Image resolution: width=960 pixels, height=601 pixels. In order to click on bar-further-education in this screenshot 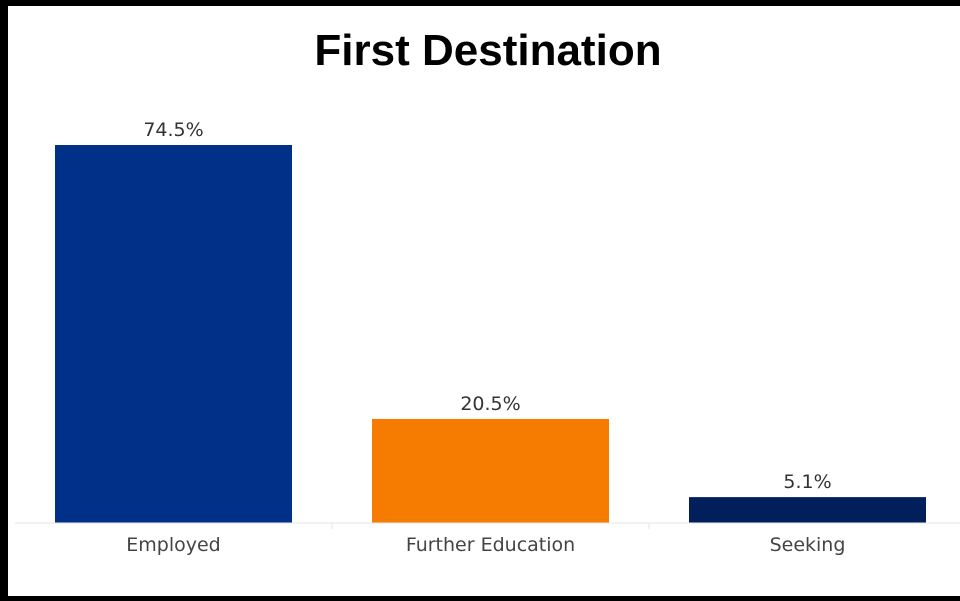, I will do `click(490, 470)`.